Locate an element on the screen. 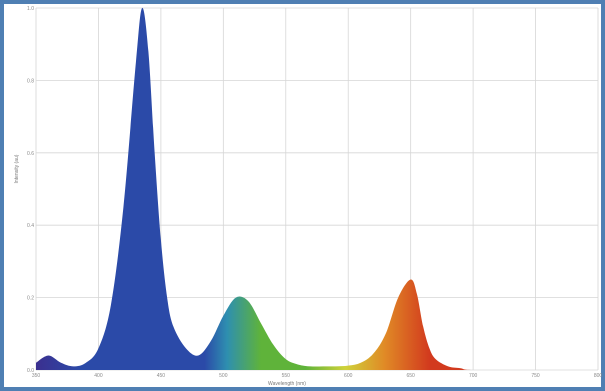 The height and width of the screenshot is (391, 605). x-tick-label: 700 is located at coordinates (473, 376).